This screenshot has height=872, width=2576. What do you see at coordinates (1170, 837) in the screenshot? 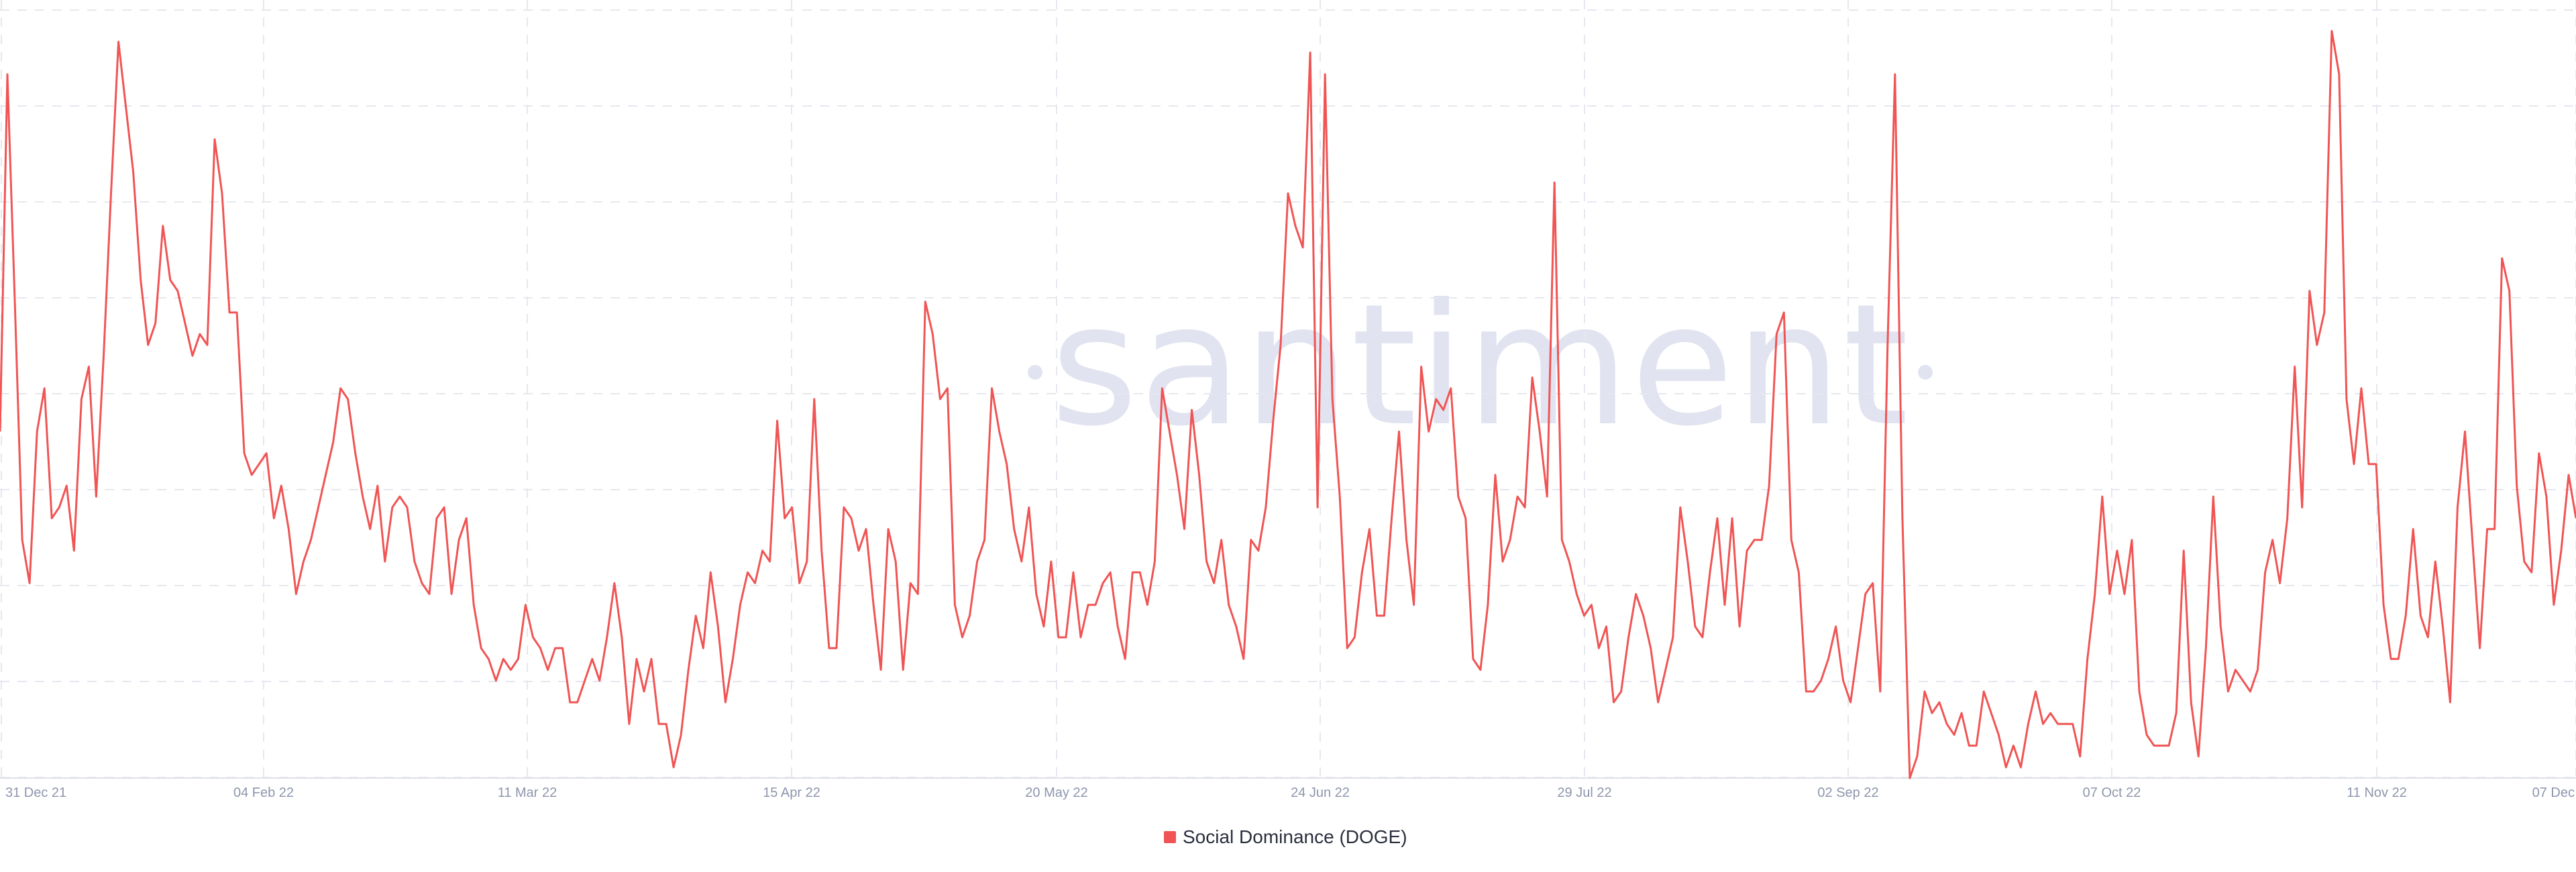
I see `legend-swatch` at bounding box center [1170, 837].